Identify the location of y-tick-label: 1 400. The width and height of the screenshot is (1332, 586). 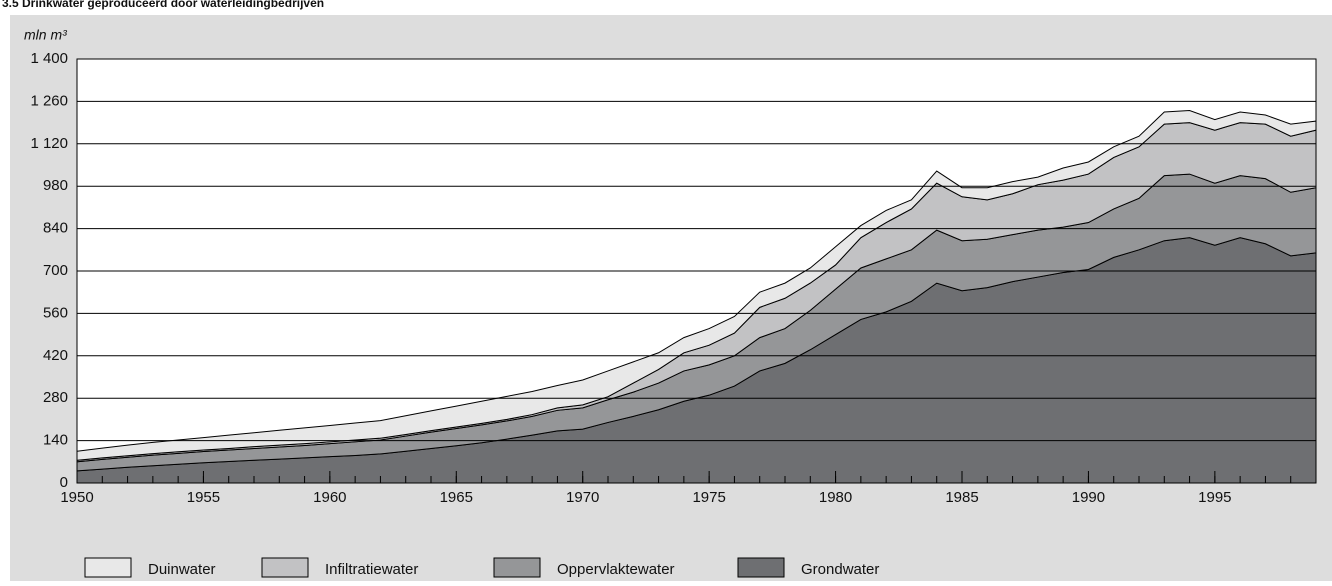
(49, 58).